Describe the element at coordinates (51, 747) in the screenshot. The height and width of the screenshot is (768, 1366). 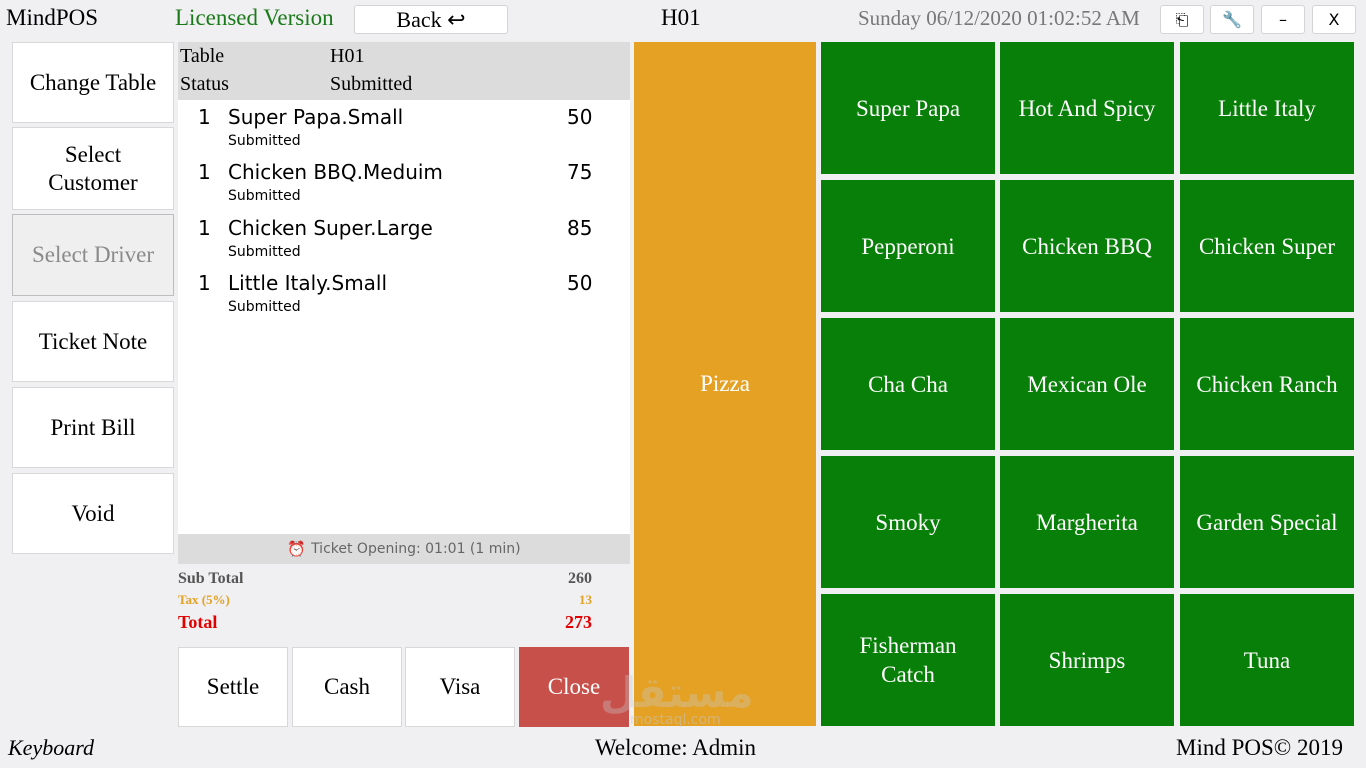
I see `keyboard-button: Keyboard` at that location.